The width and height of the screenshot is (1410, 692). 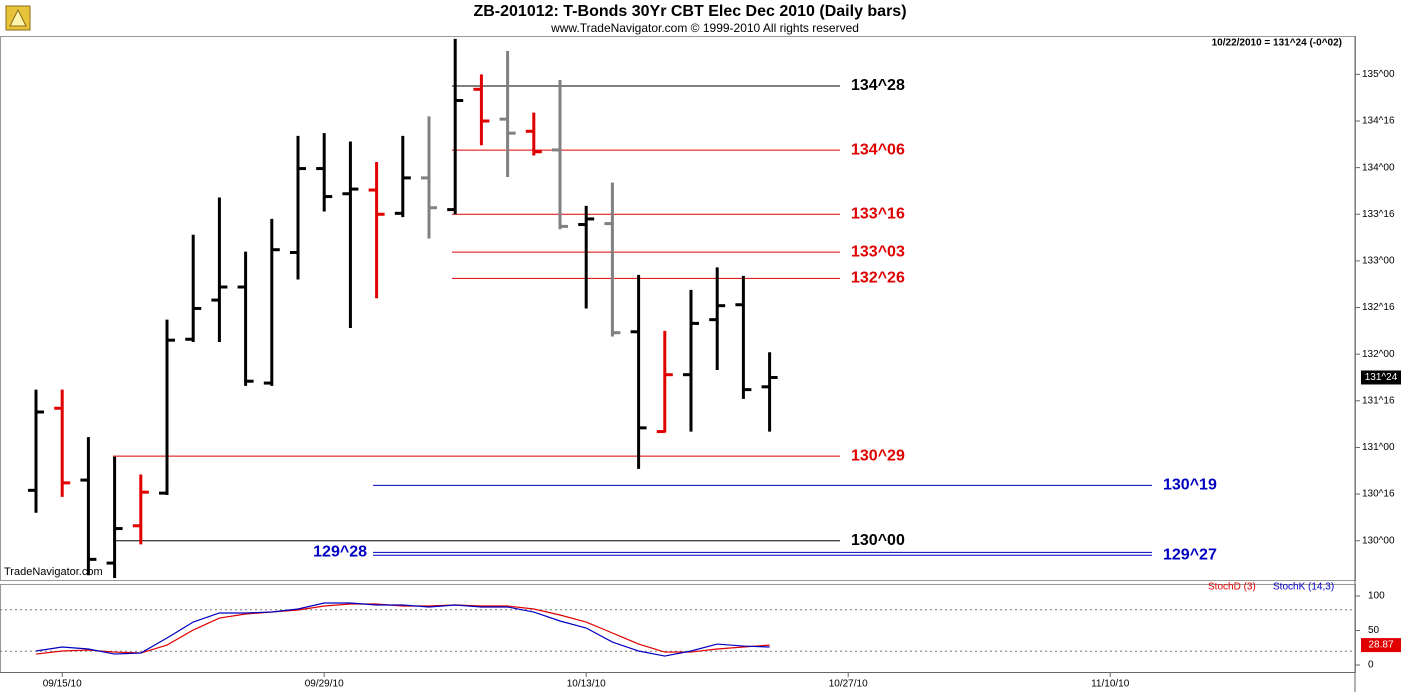 I want to click on x-tick-label: 09/29/10, so click(x=324, y=684).